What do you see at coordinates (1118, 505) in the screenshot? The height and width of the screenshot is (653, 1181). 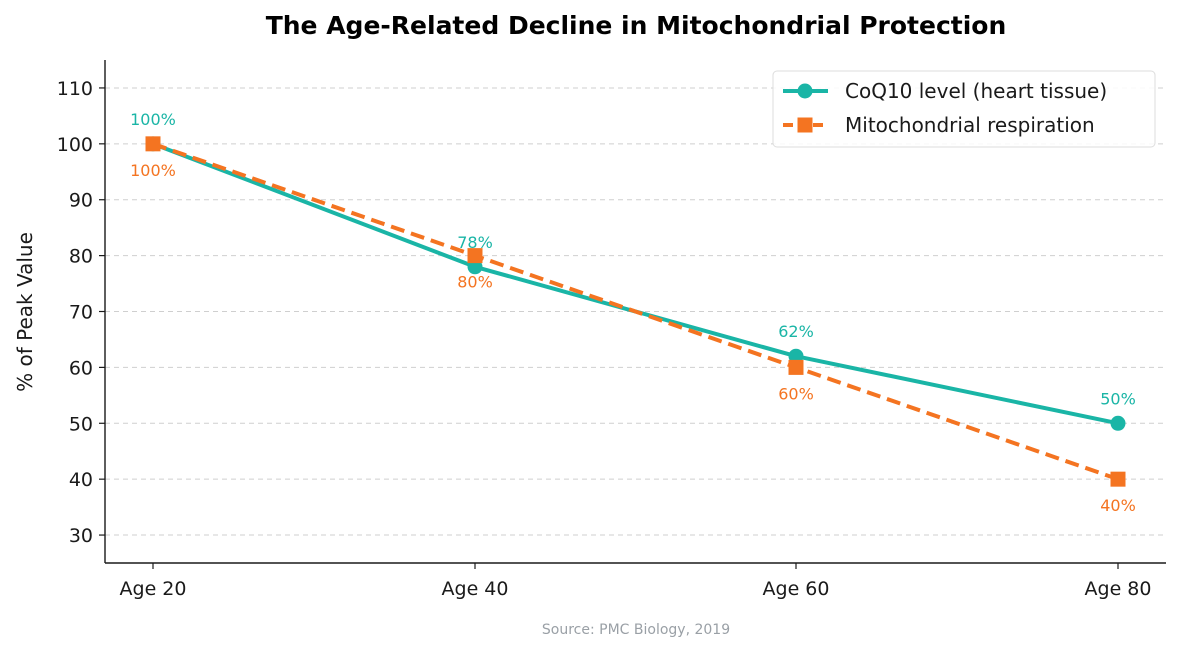 I see `data-label: 40%` at bounding box center [1118, 505].